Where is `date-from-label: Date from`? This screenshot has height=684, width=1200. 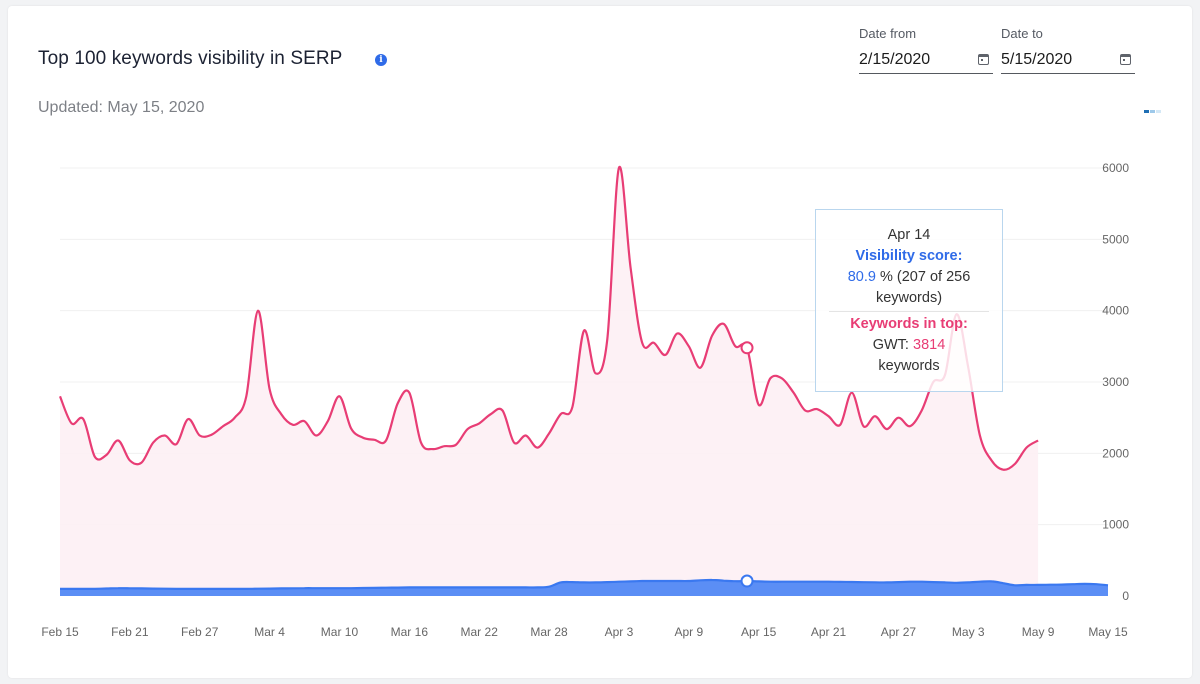
date-from-label: Date from is located at coordinates (888, 33).